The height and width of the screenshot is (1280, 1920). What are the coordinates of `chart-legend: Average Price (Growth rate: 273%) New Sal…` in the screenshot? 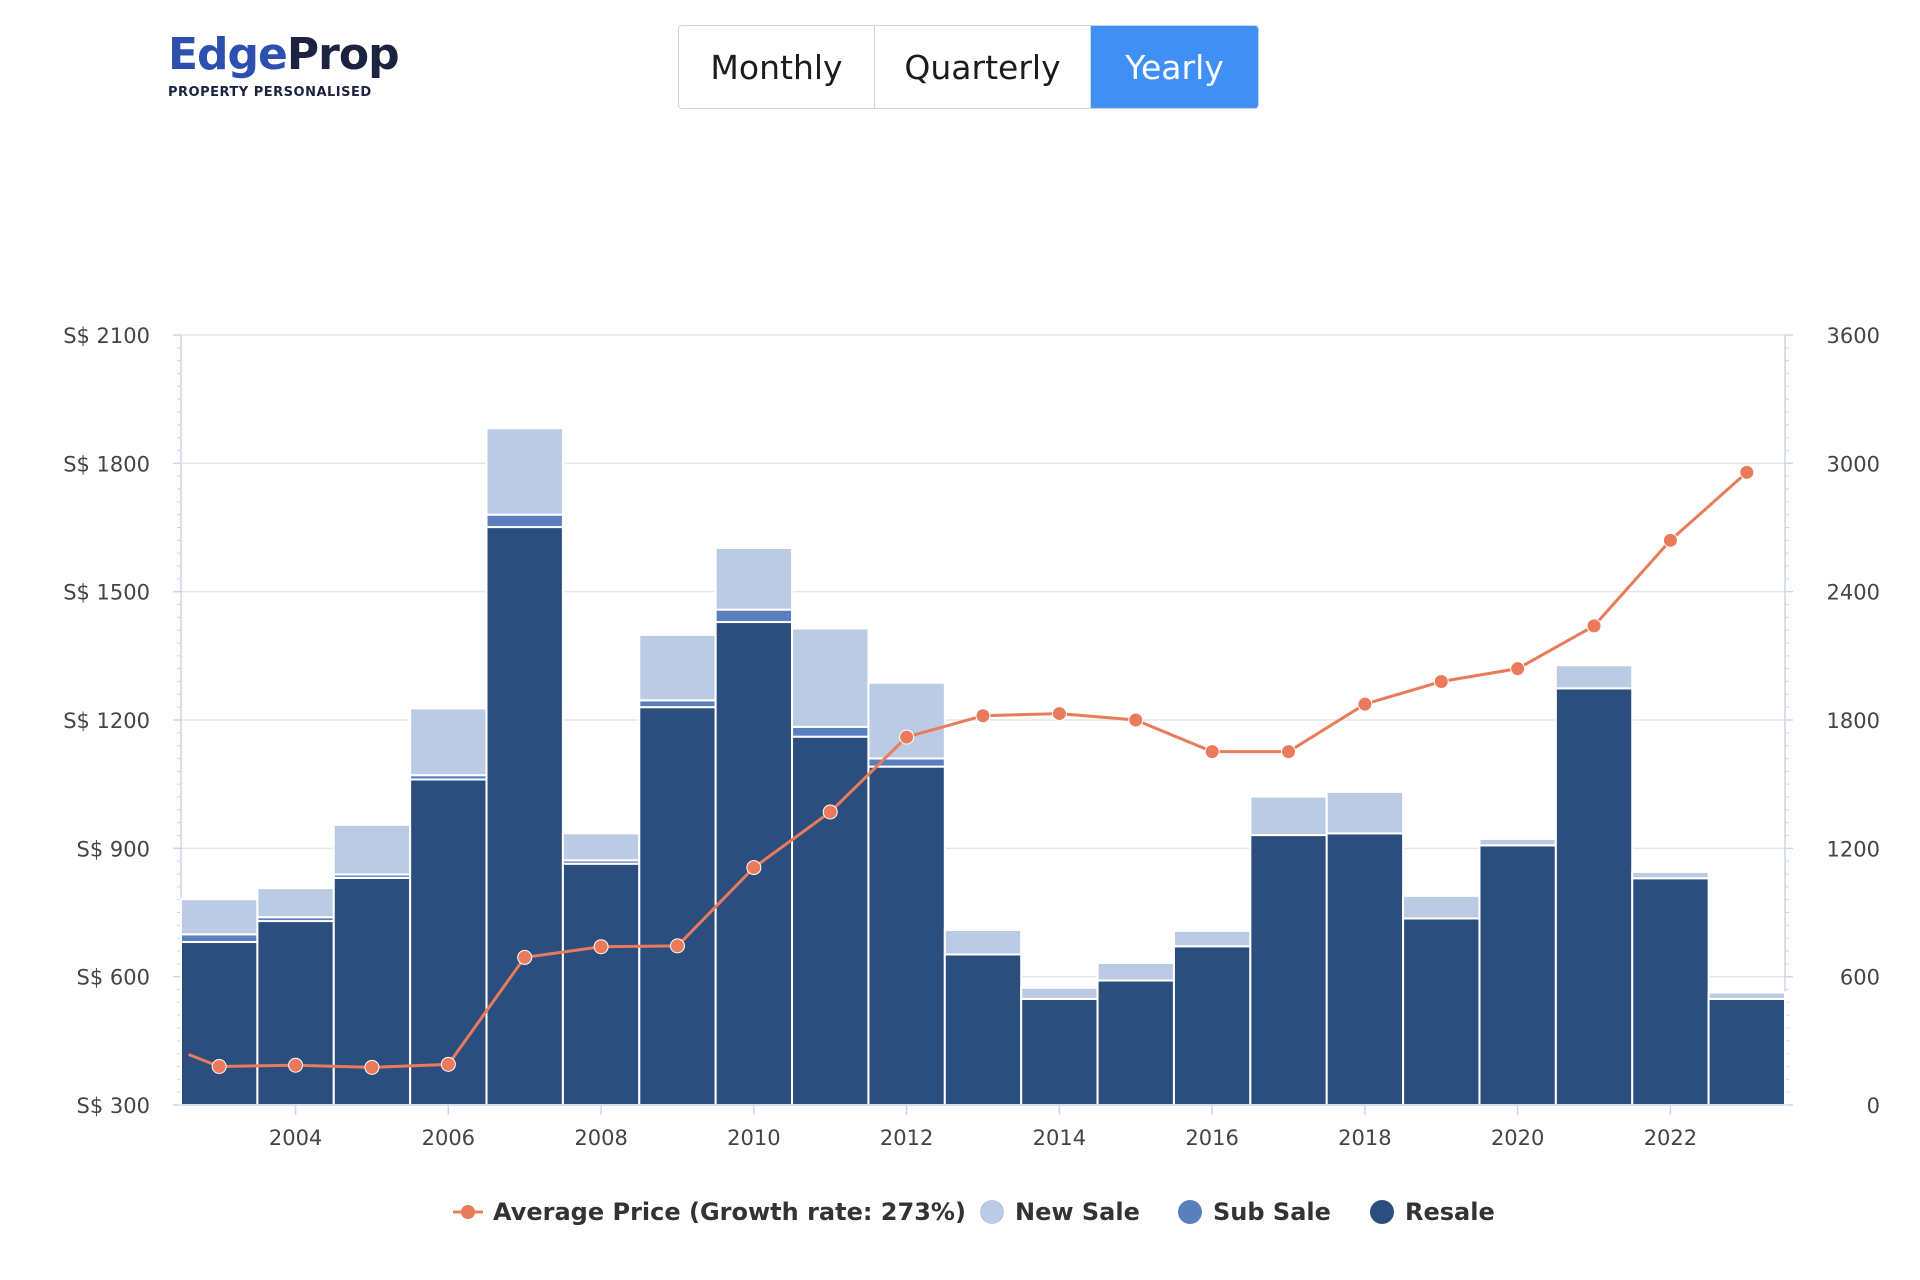 It's located at (974, 1212).